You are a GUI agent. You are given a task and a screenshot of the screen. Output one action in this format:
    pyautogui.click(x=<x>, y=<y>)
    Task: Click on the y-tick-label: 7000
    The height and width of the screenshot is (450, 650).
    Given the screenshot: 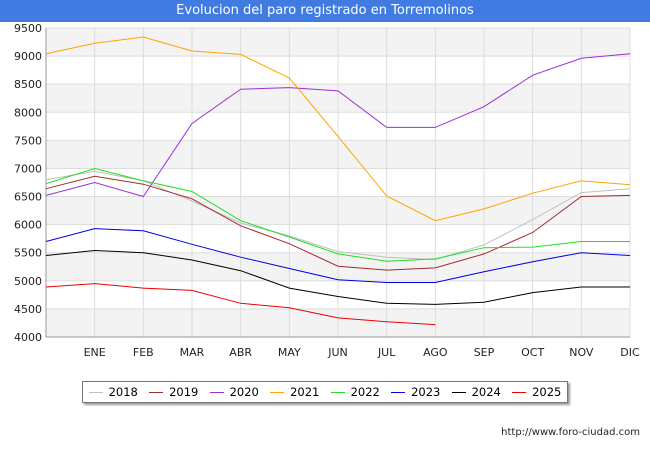 What is the action you would take?
    pyautogui.click(x=28, y=168)
    